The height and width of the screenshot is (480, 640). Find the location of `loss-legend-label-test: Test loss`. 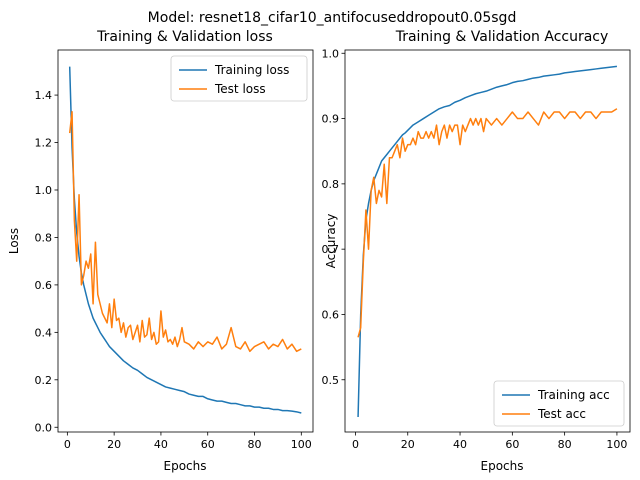

loss-legend-label-test: Test loss is located at coordinates (240, 89).